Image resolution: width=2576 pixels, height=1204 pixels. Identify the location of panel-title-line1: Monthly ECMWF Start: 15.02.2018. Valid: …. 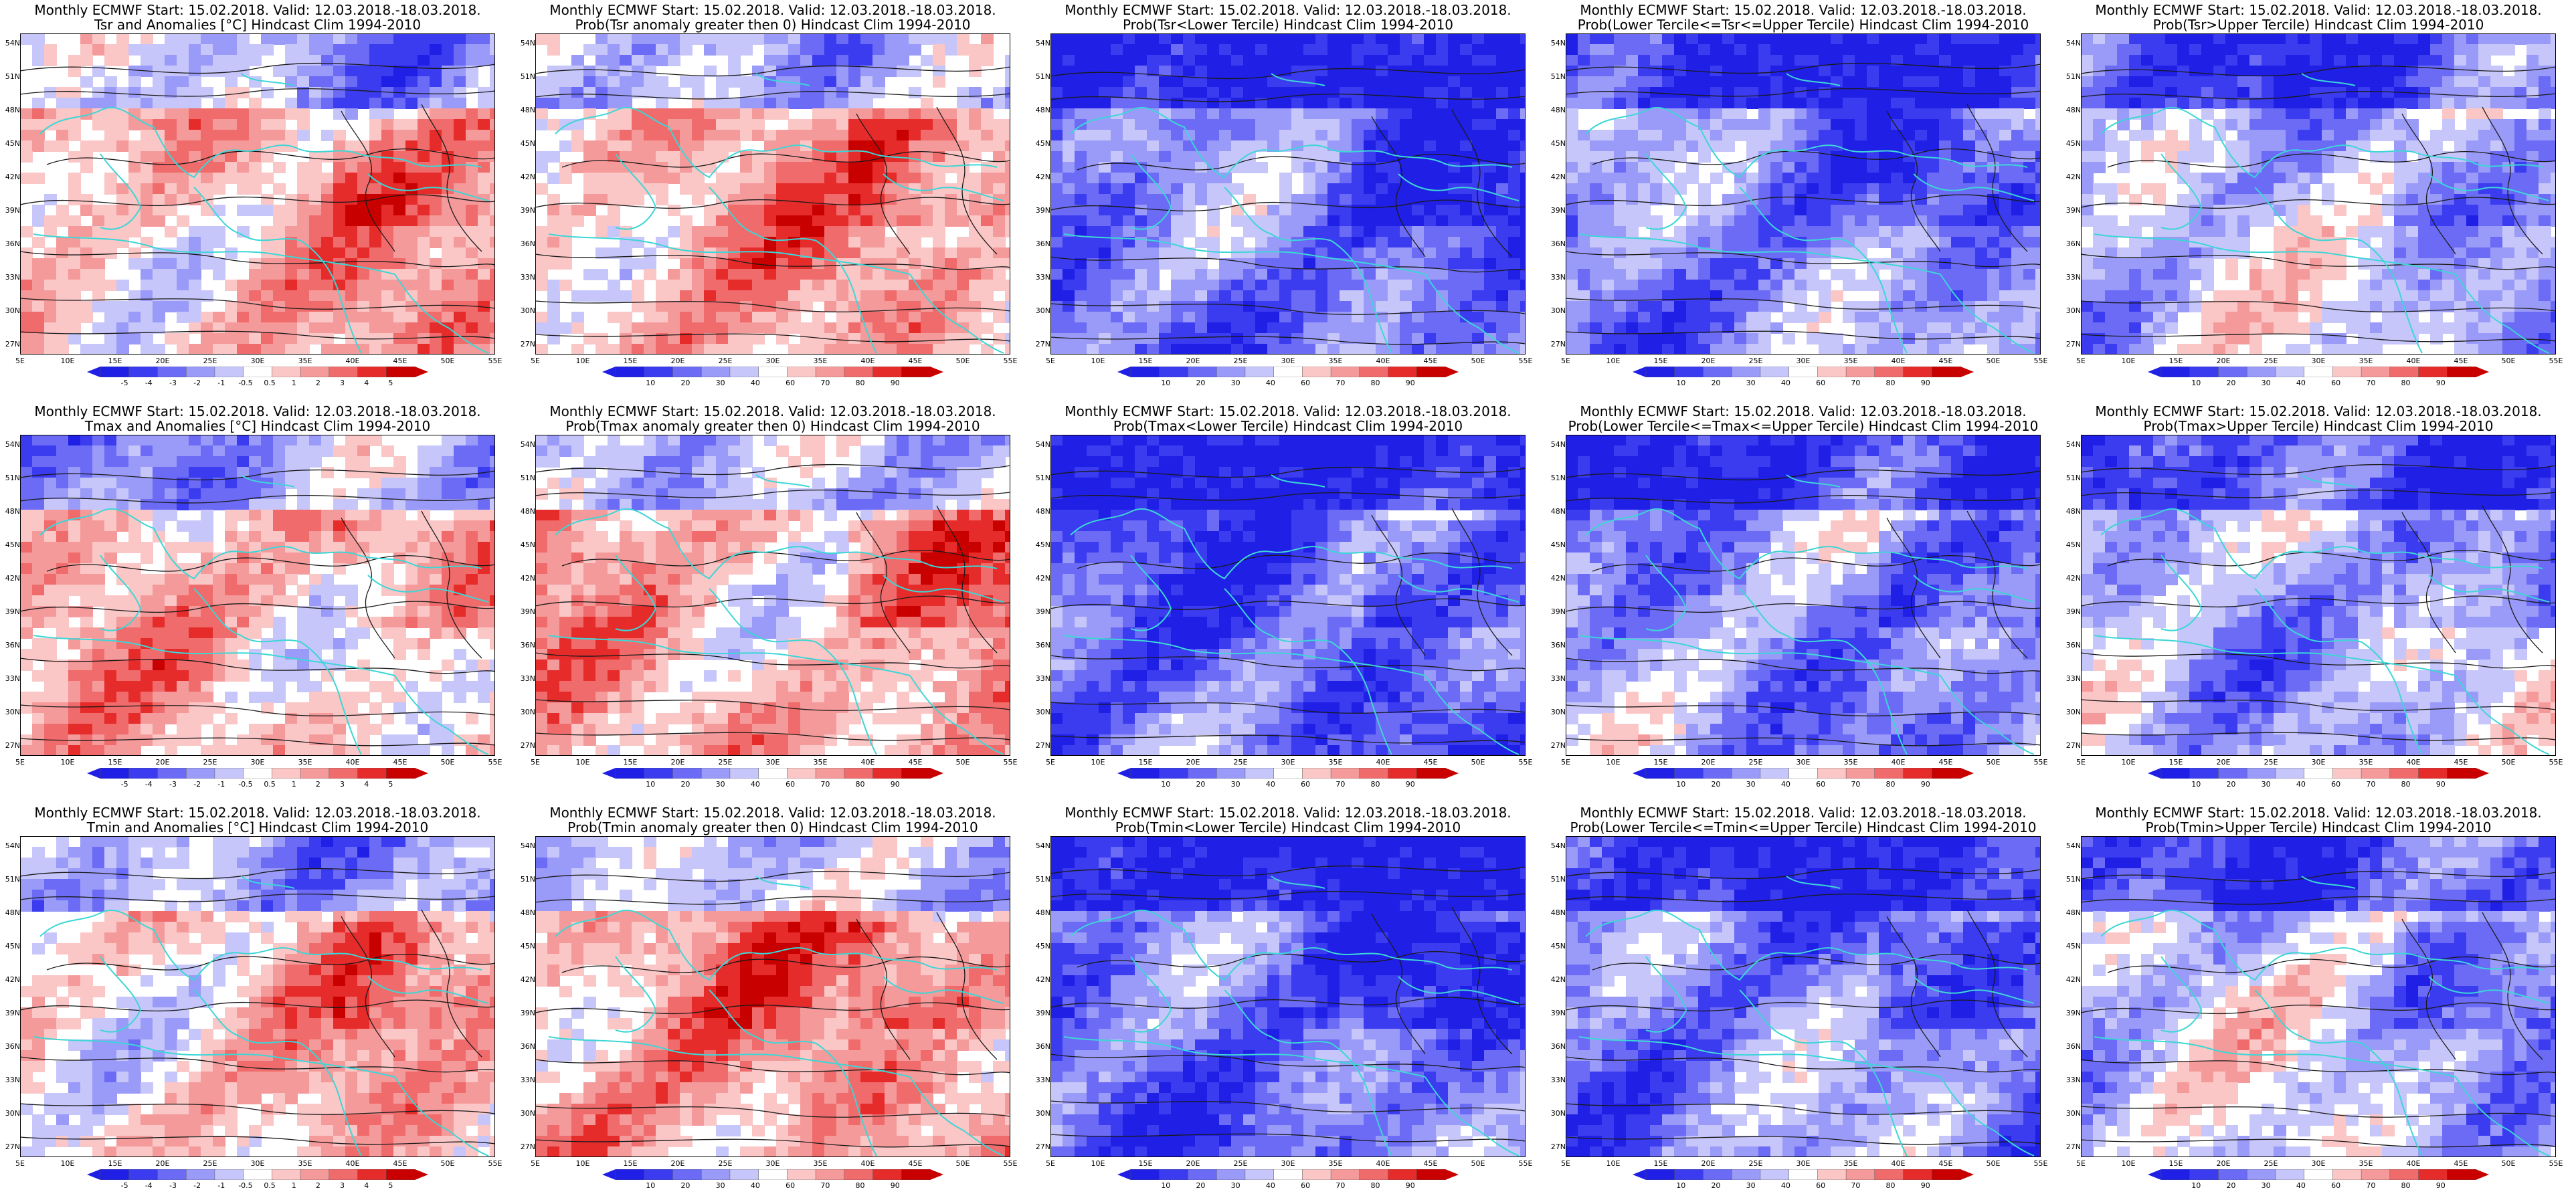
(1803, 411).